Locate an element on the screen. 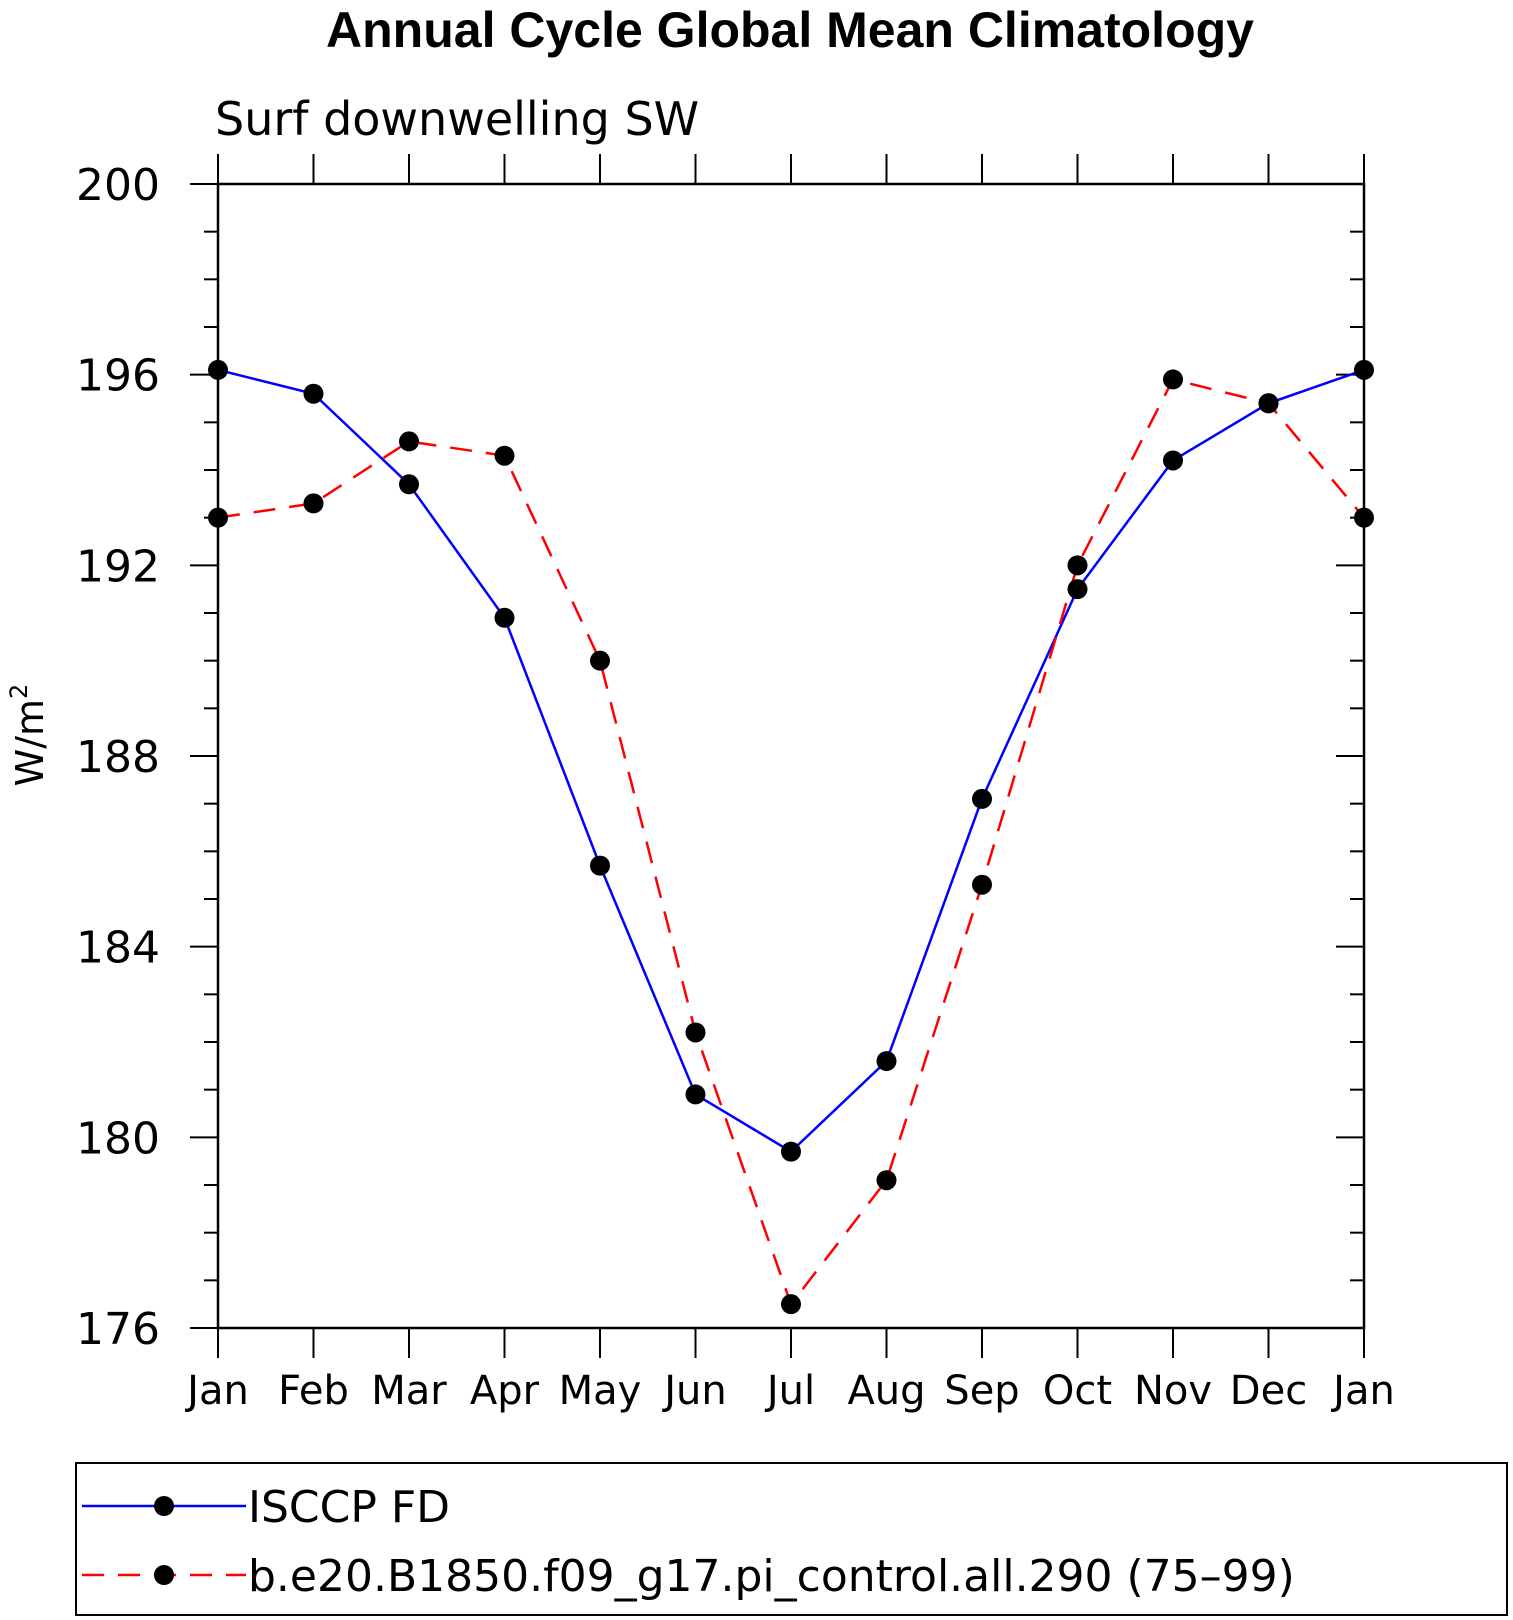  y-tick-label: 188 is located at coordinates (118, 757).